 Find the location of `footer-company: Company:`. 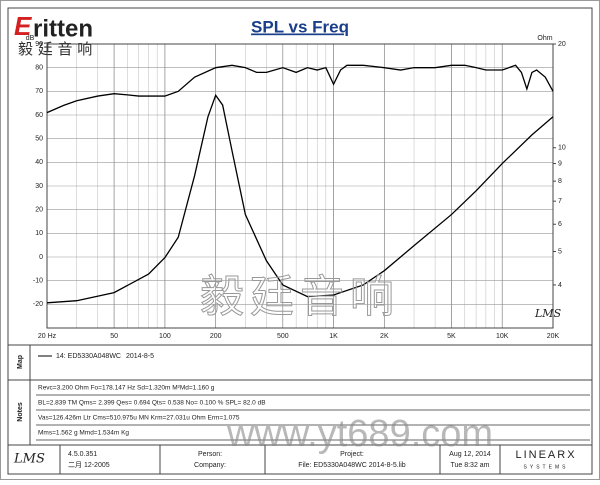

footer-company: Company: is located at coordinates (210, 465).